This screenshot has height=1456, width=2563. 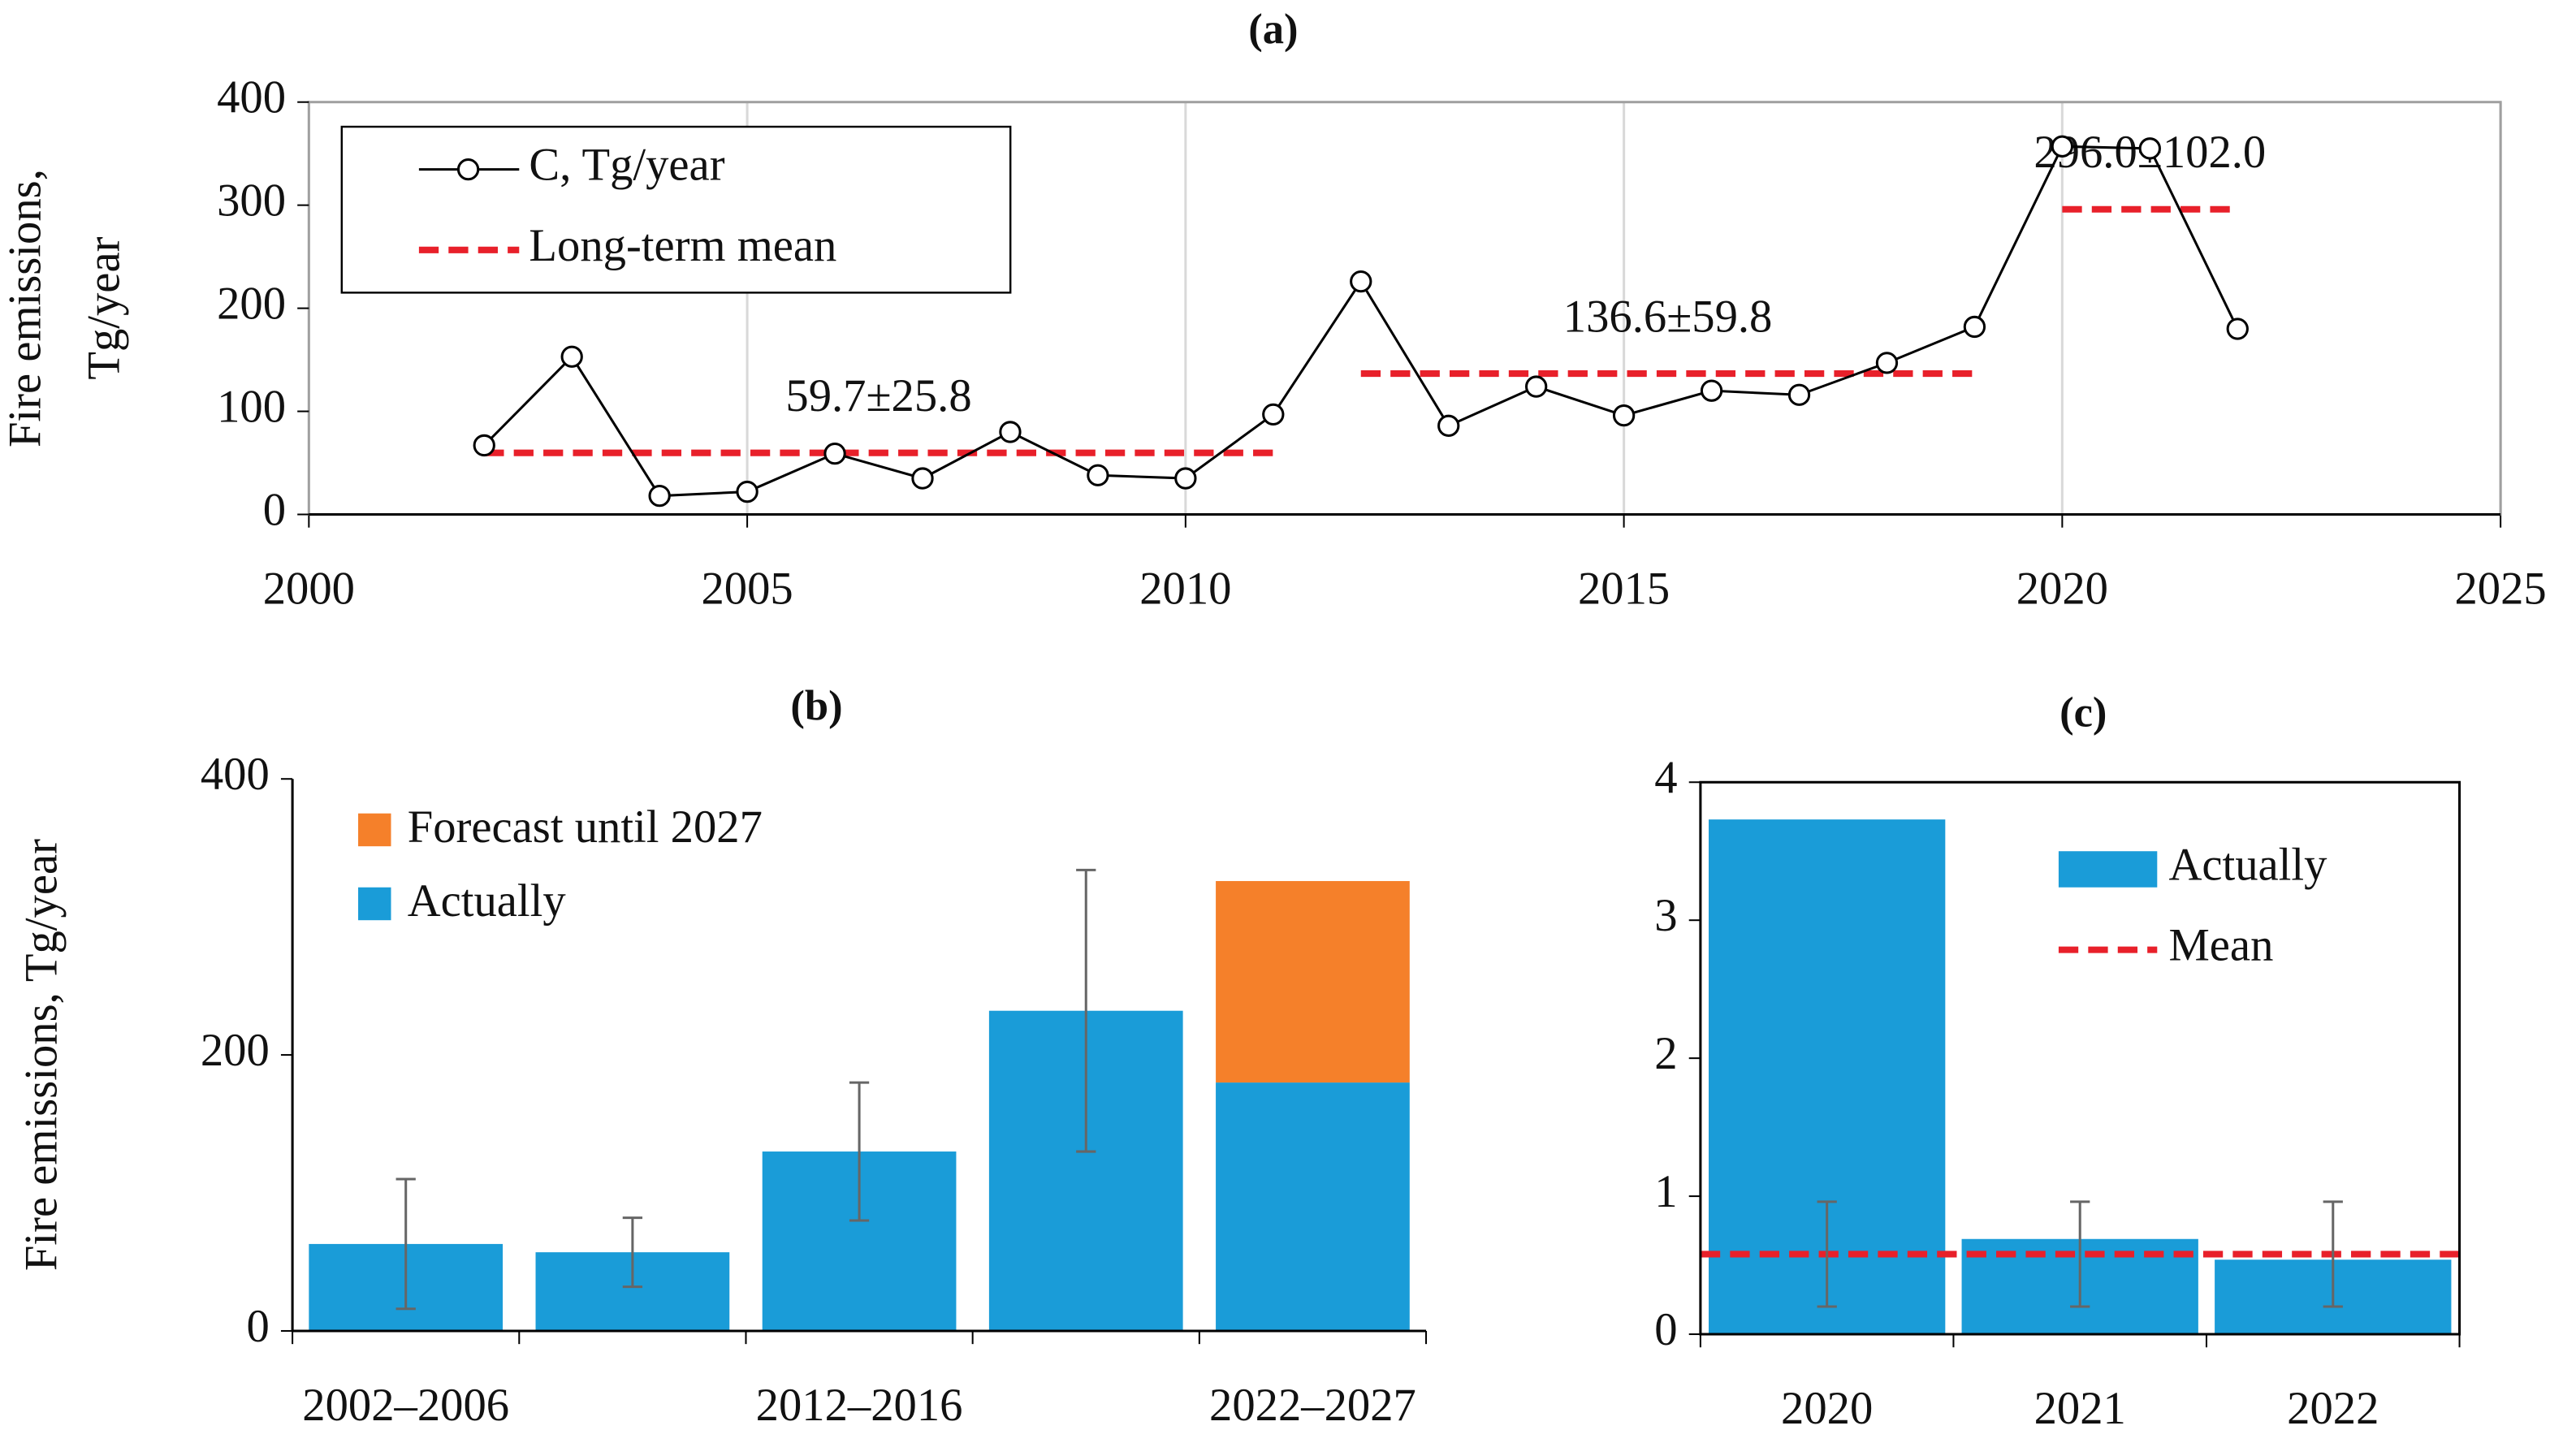 I want to click on plot-frame, so click(x=2080, y=1058).